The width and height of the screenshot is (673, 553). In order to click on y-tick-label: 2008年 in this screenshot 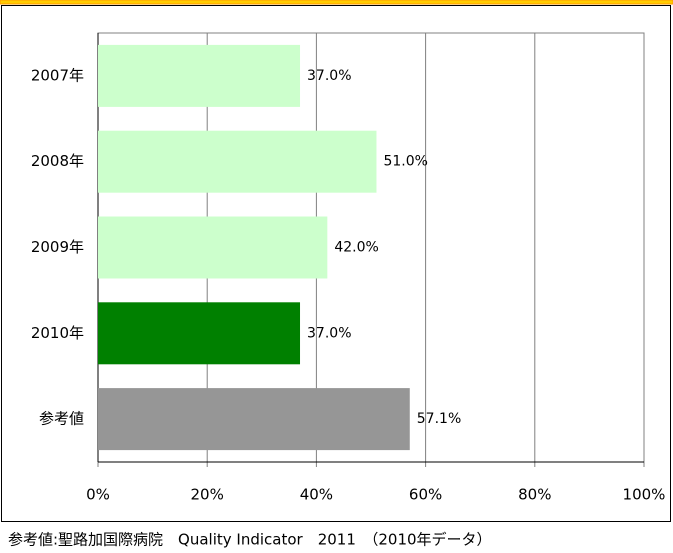, I will do `click(57, 161)`.